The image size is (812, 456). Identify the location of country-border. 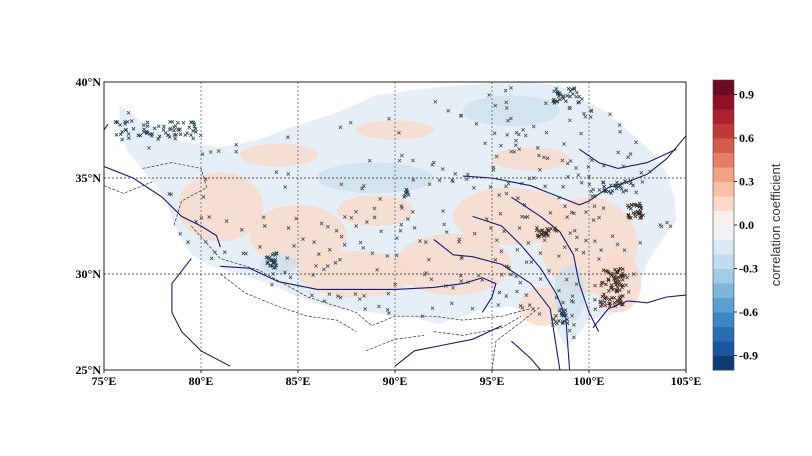
(395, 343).